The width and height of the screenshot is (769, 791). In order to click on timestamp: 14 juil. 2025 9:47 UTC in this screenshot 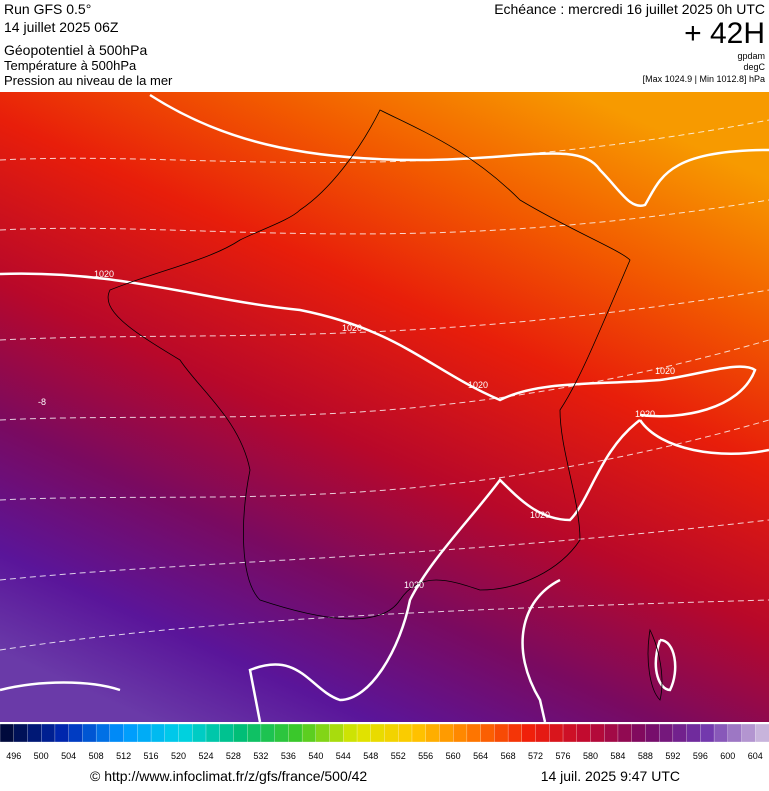, I will do `click(610, 776)`.